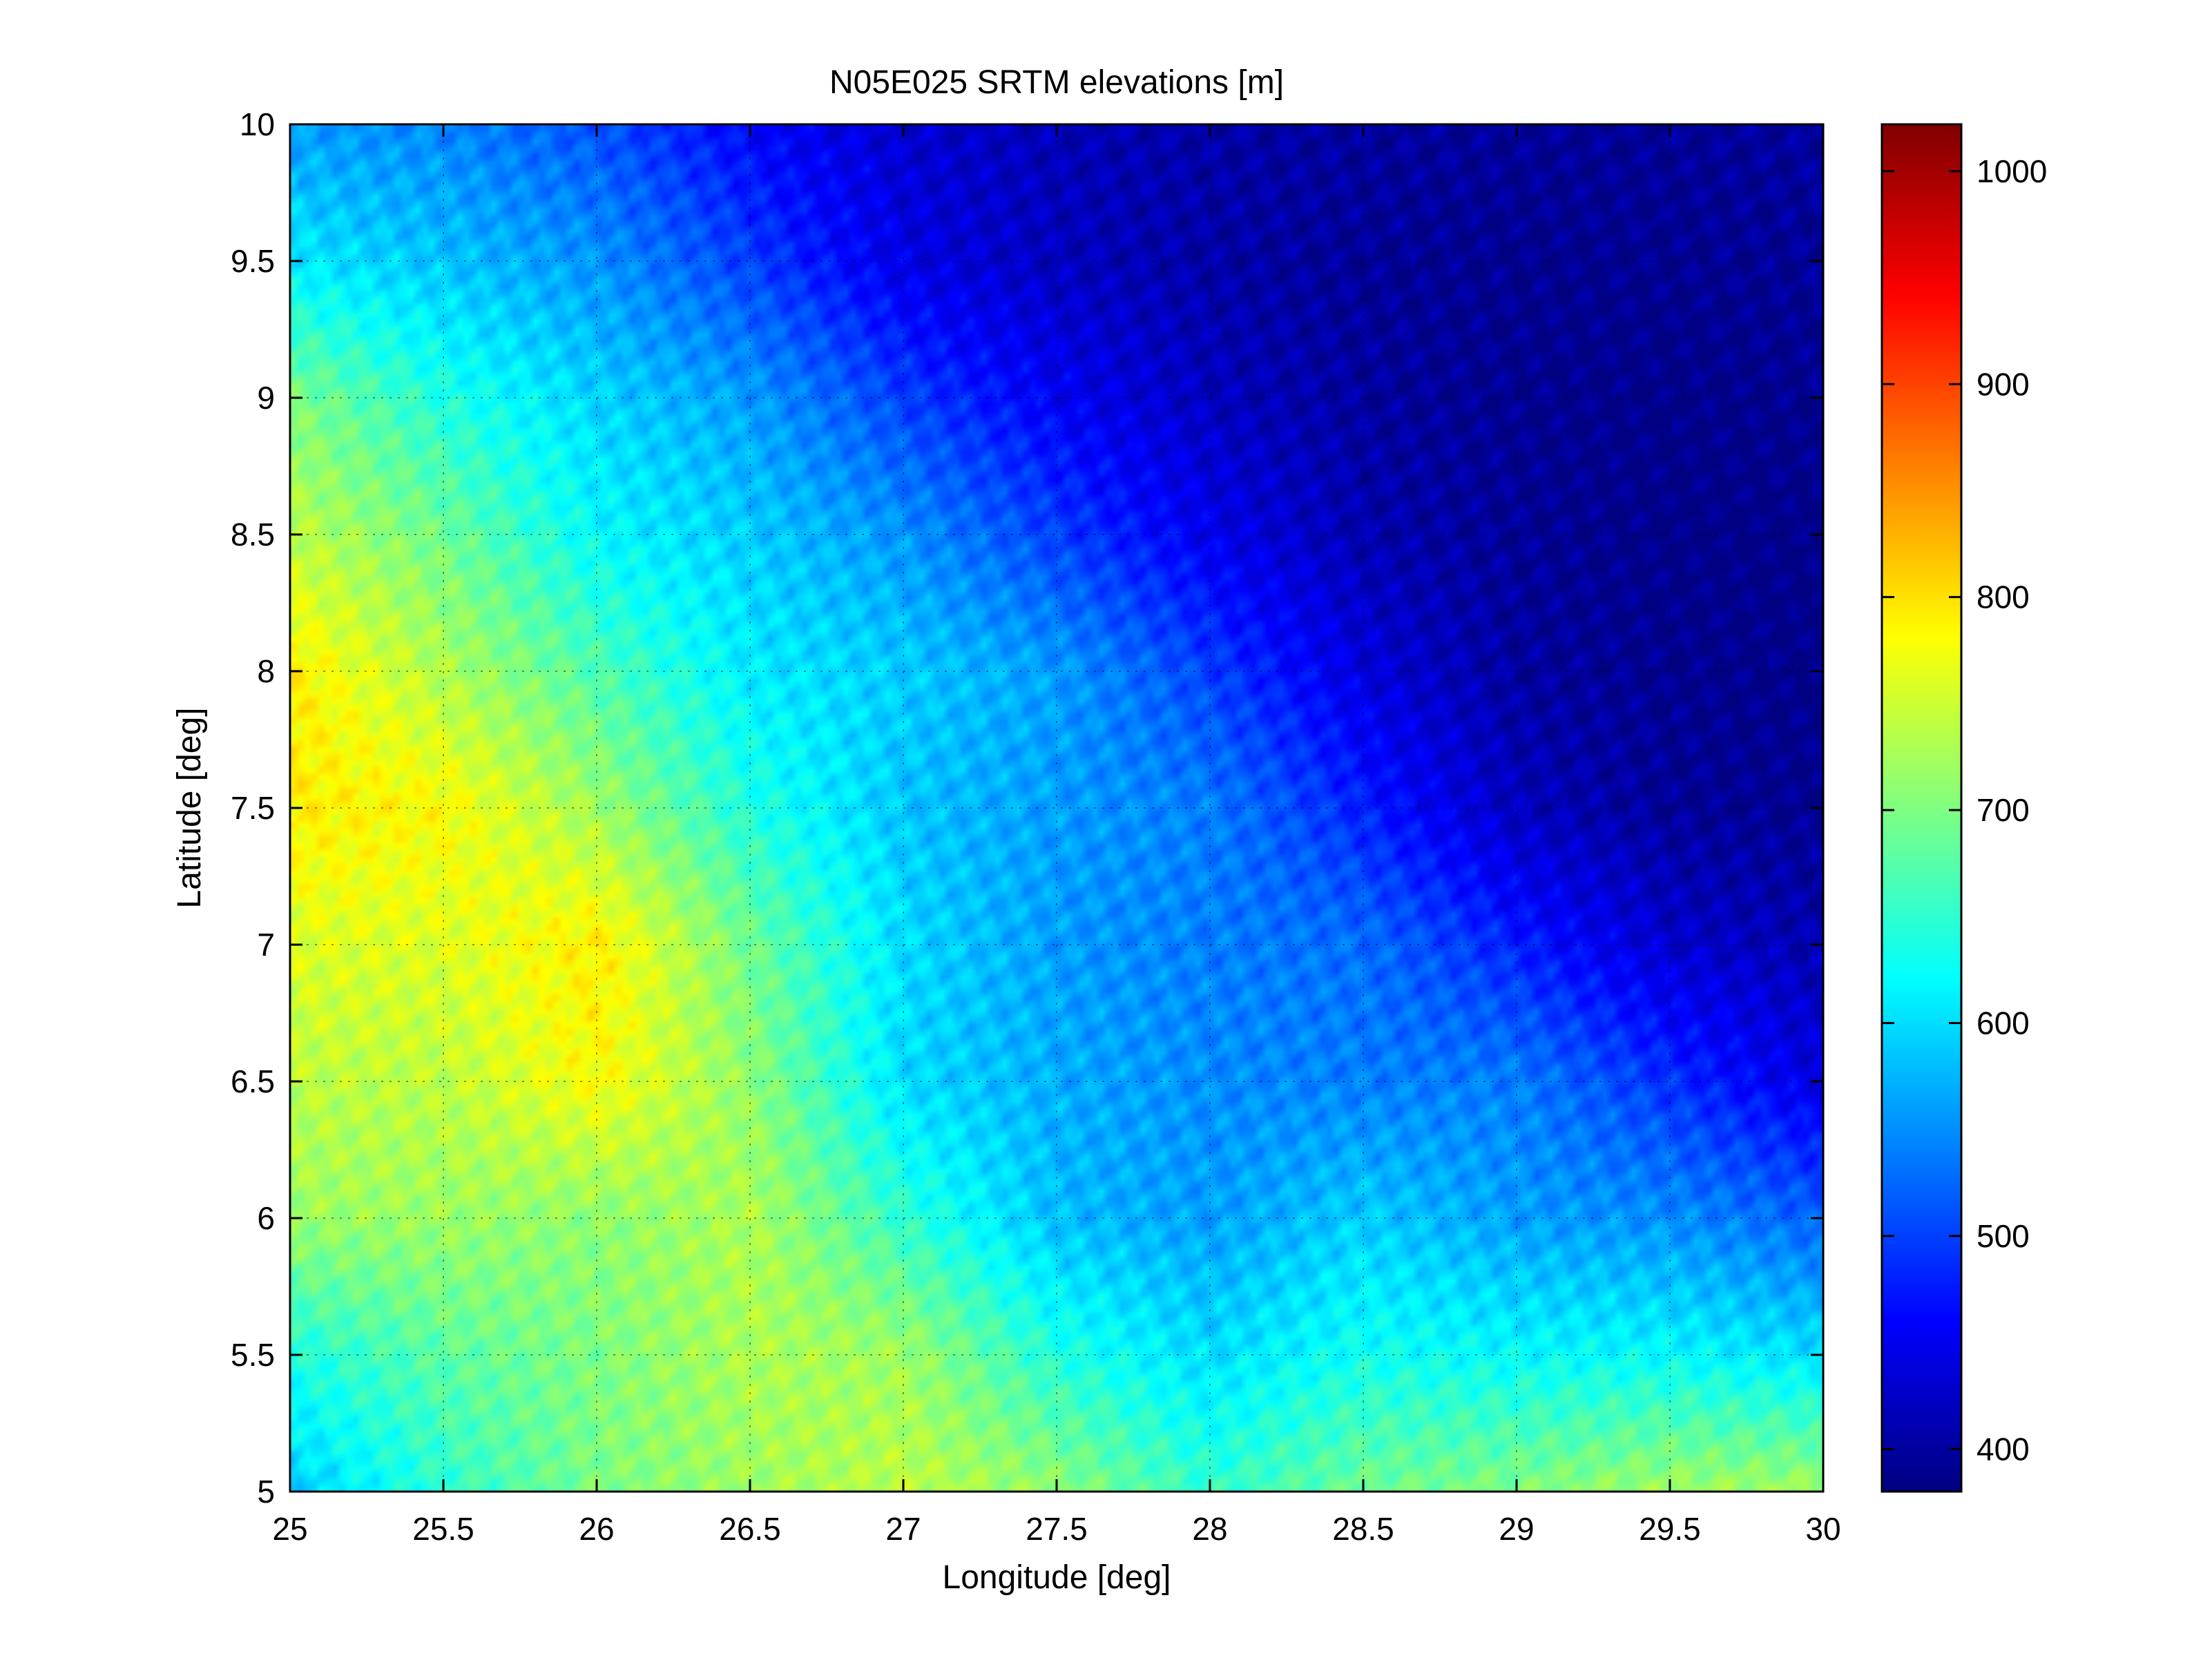 The image size is (2212, 1658). I want to click on y-tick-label: 7, so click(266, 945).